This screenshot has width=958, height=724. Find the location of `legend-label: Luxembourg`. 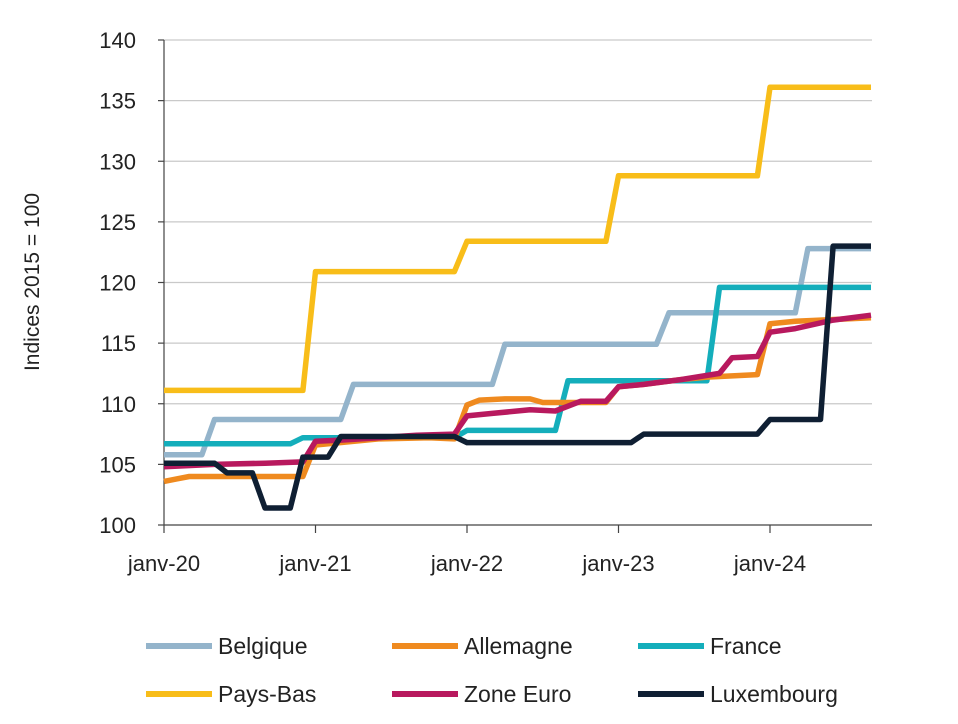

legend-label: Luxembourg is located at coordinates (774, 694).